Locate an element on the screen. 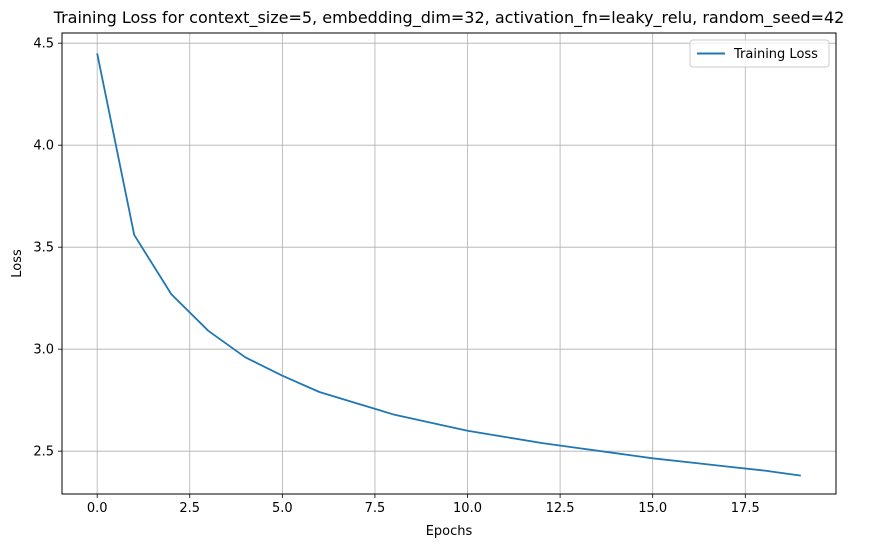 The height and width of the screenshot is (547, 869). y-axis-title: Loss is located at coordinates (17, 263).